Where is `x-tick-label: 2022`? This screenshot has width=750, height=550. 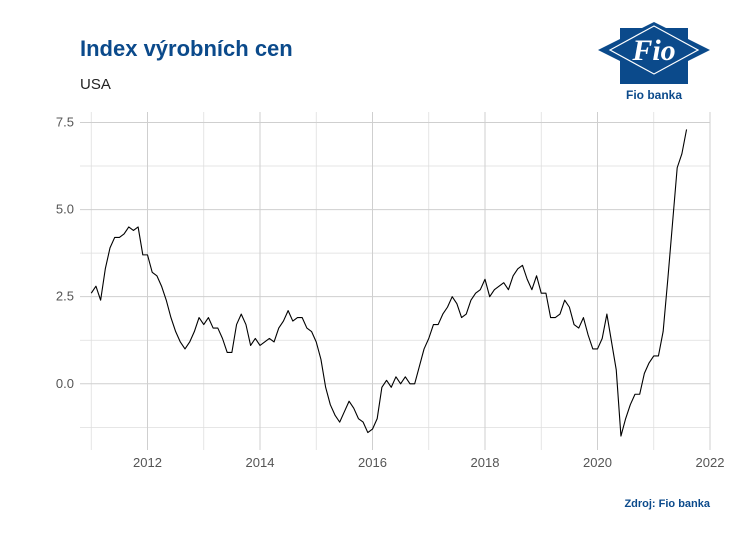 x-tick-label: 2022 is located at coordinates (710, 462).